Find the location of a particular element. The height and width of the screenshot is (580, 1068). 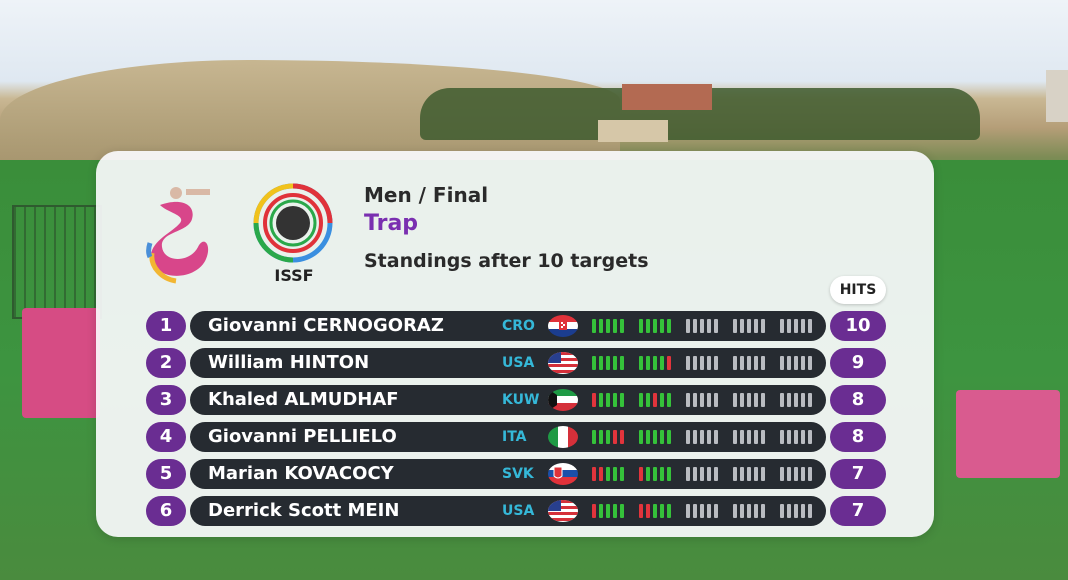

standings-row: 5 Marian KOVACOCY SVK 7 is located at coordinates (516, 474).